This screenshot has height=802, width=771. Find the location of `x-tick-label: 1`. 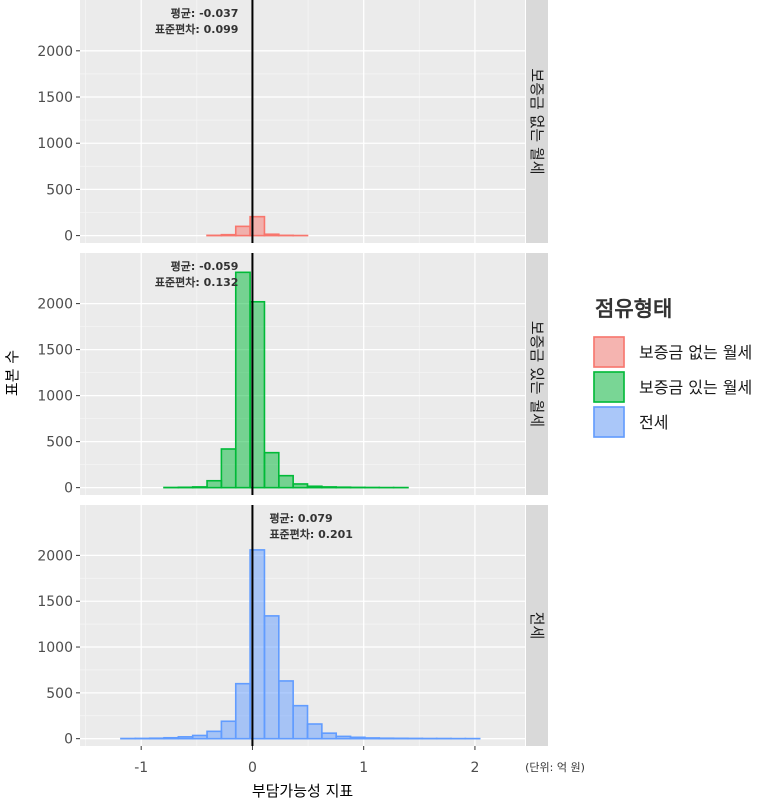

x-tick-label: 1 is located at coordinates (363, 768).